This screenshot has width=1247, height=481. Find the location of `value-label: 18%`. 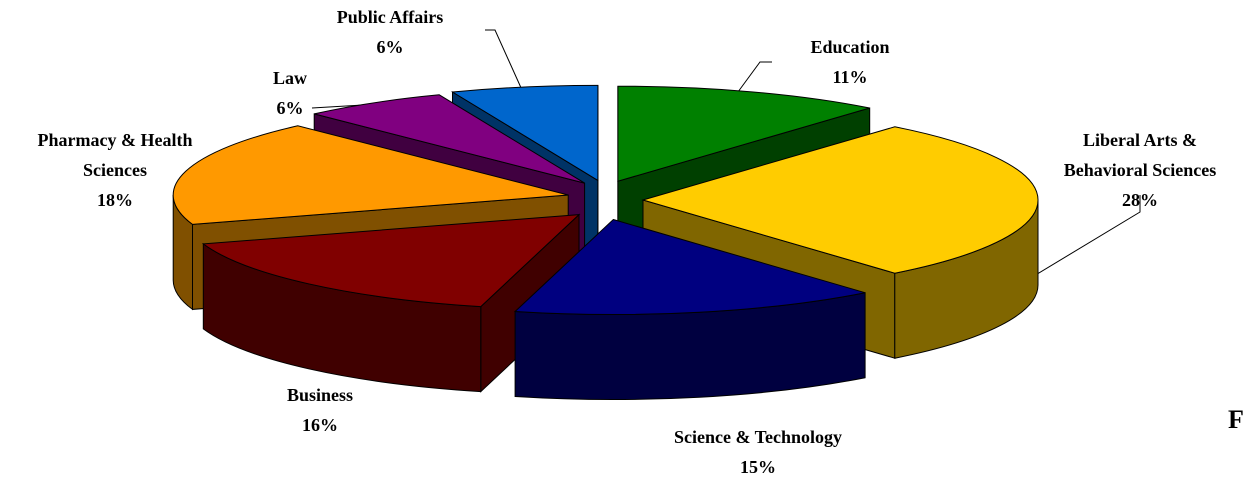

value-label: 18% is located at coordinates (115, 200).